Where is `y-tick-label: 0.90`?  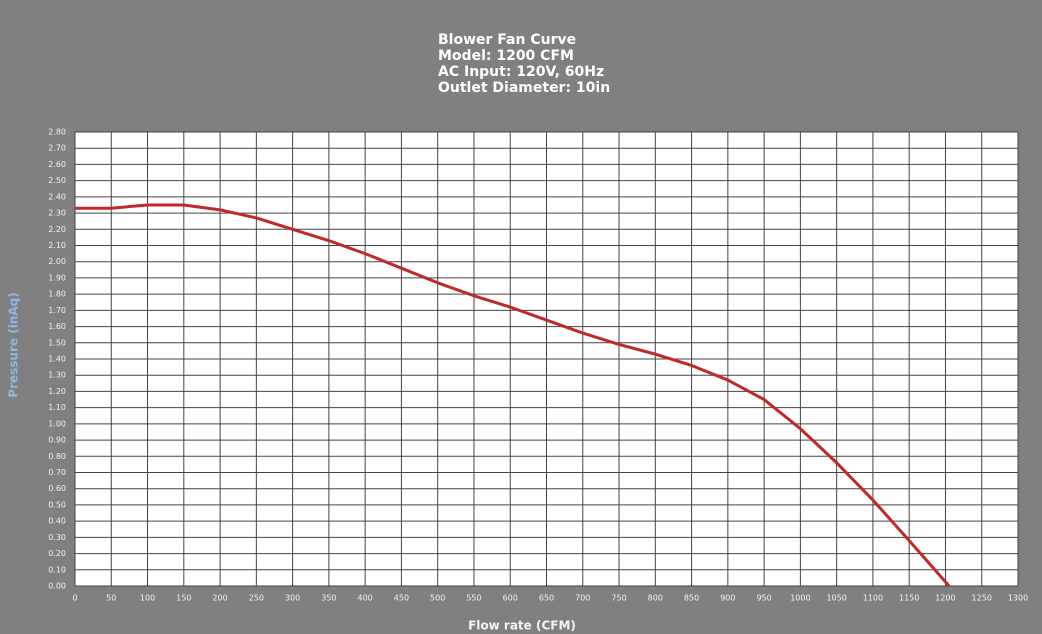
y-tick-label: 0.90 is located at coordinates (57, 440).